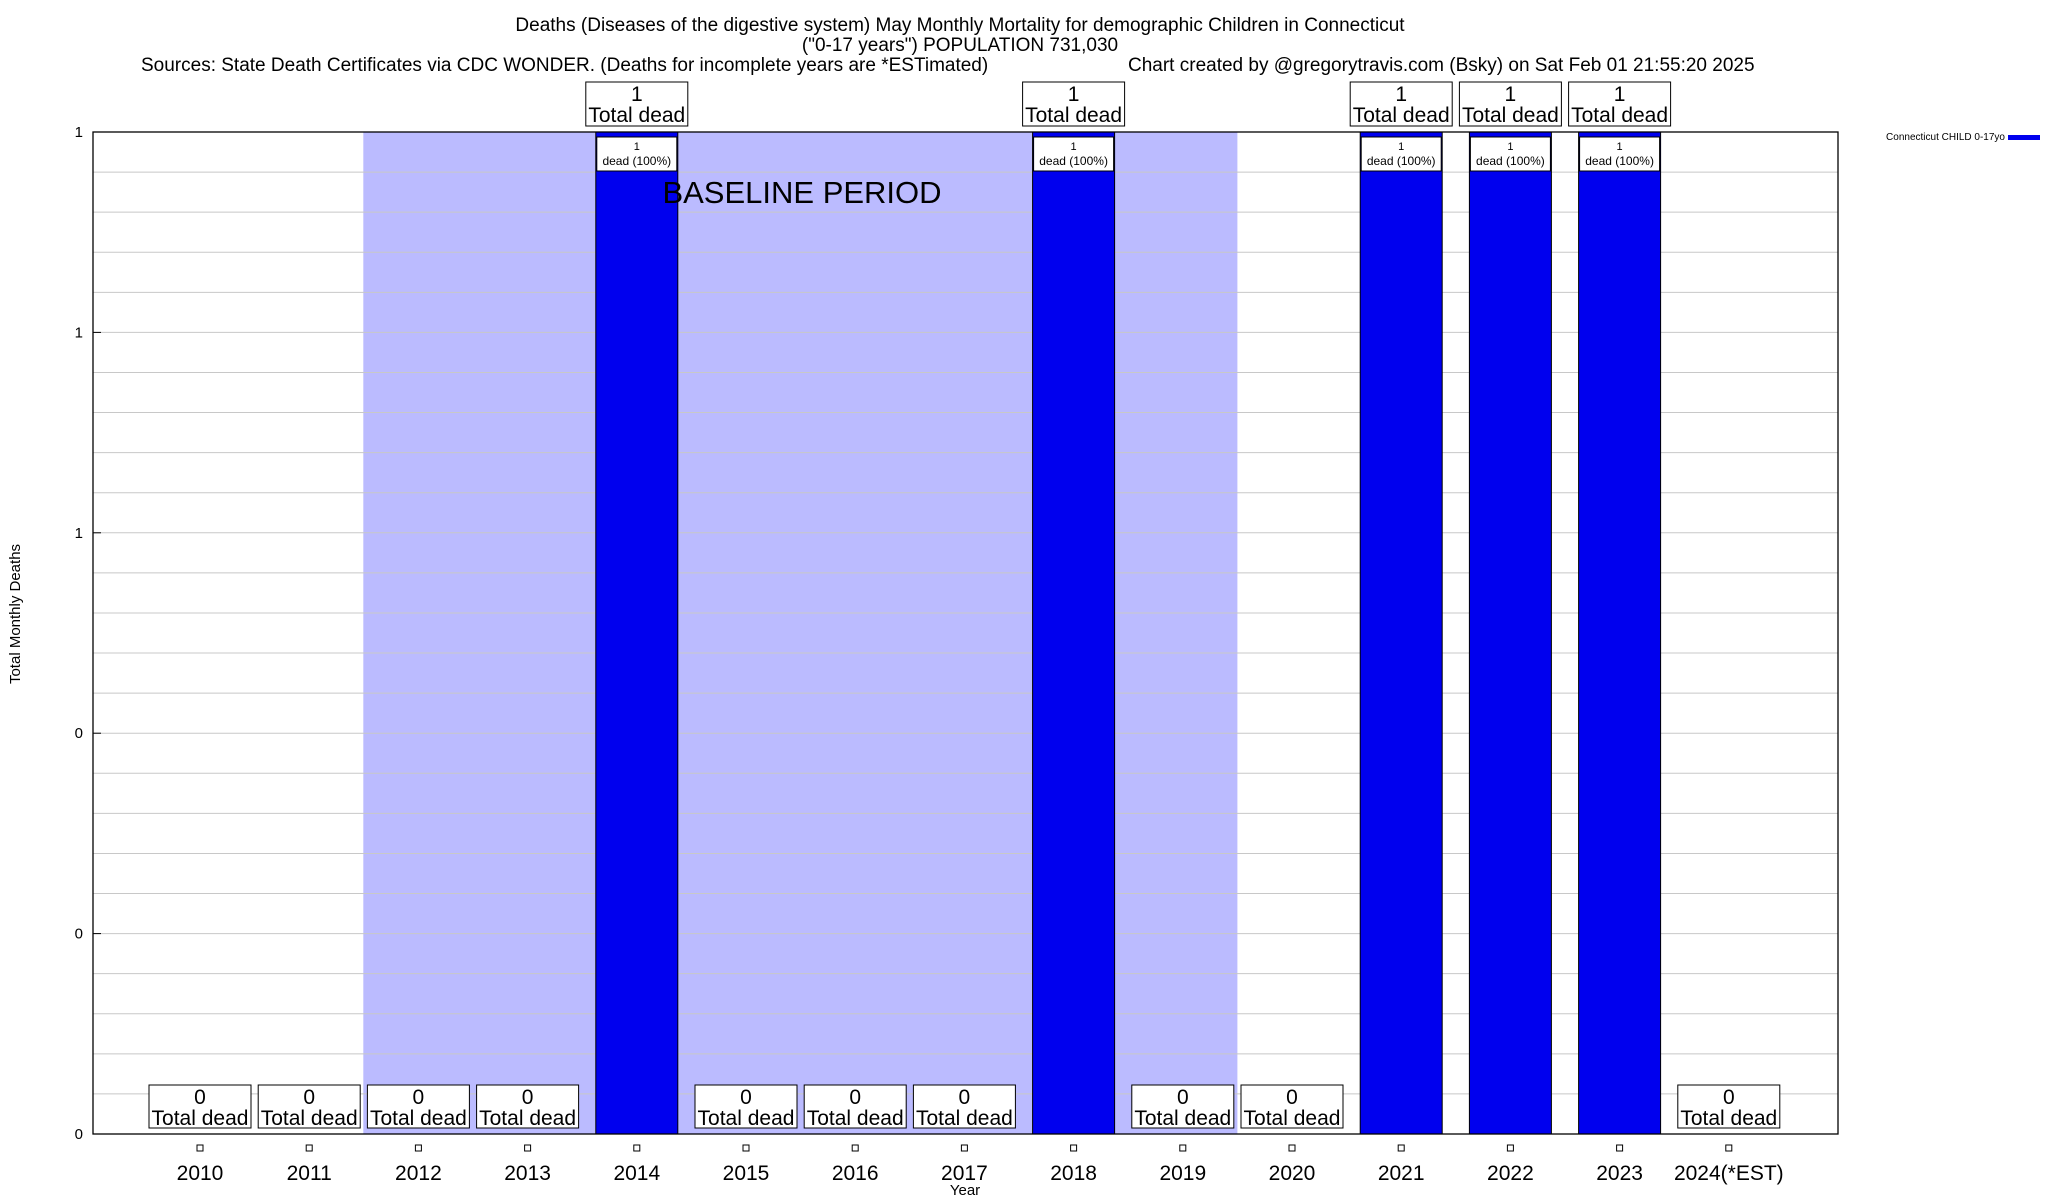 This screenshot has width=2048, height=1200. I want to click on x-tick-label-2019: 2019, so click(1182, 1173).